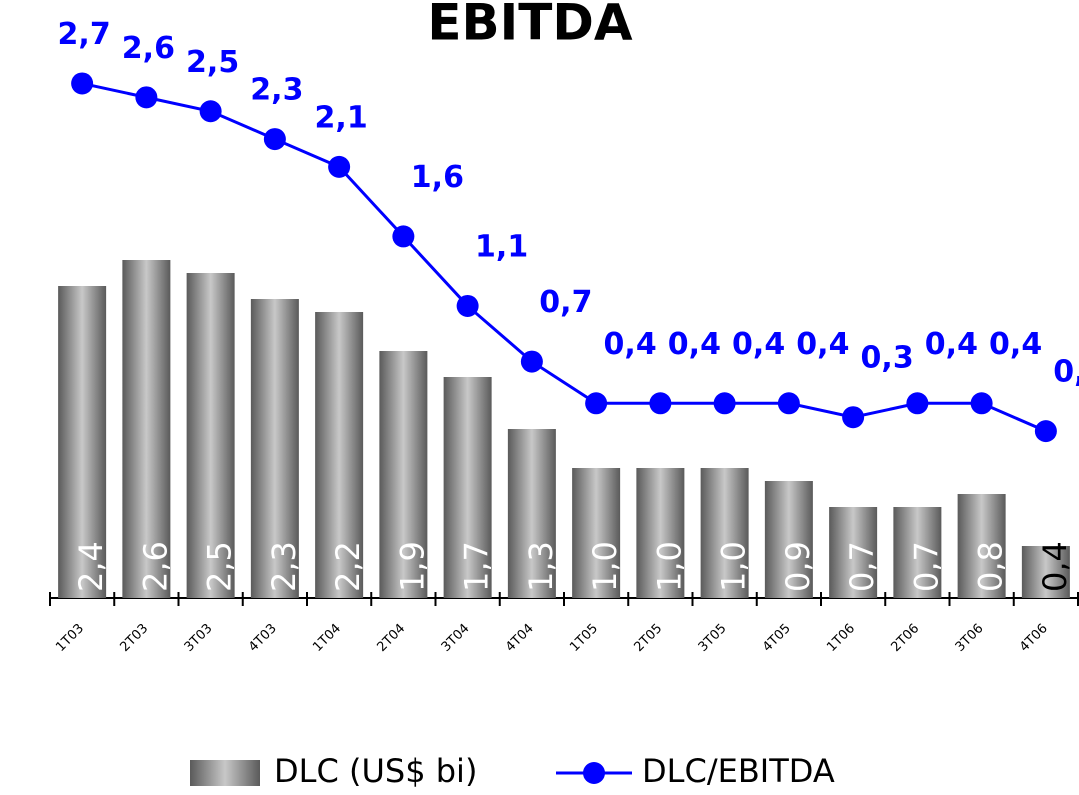 This screenshot has height=795, width=1079. Describe the element at coordinates (887, 358) in the screenshot. I see `line-value-label: 0,3` at that location.